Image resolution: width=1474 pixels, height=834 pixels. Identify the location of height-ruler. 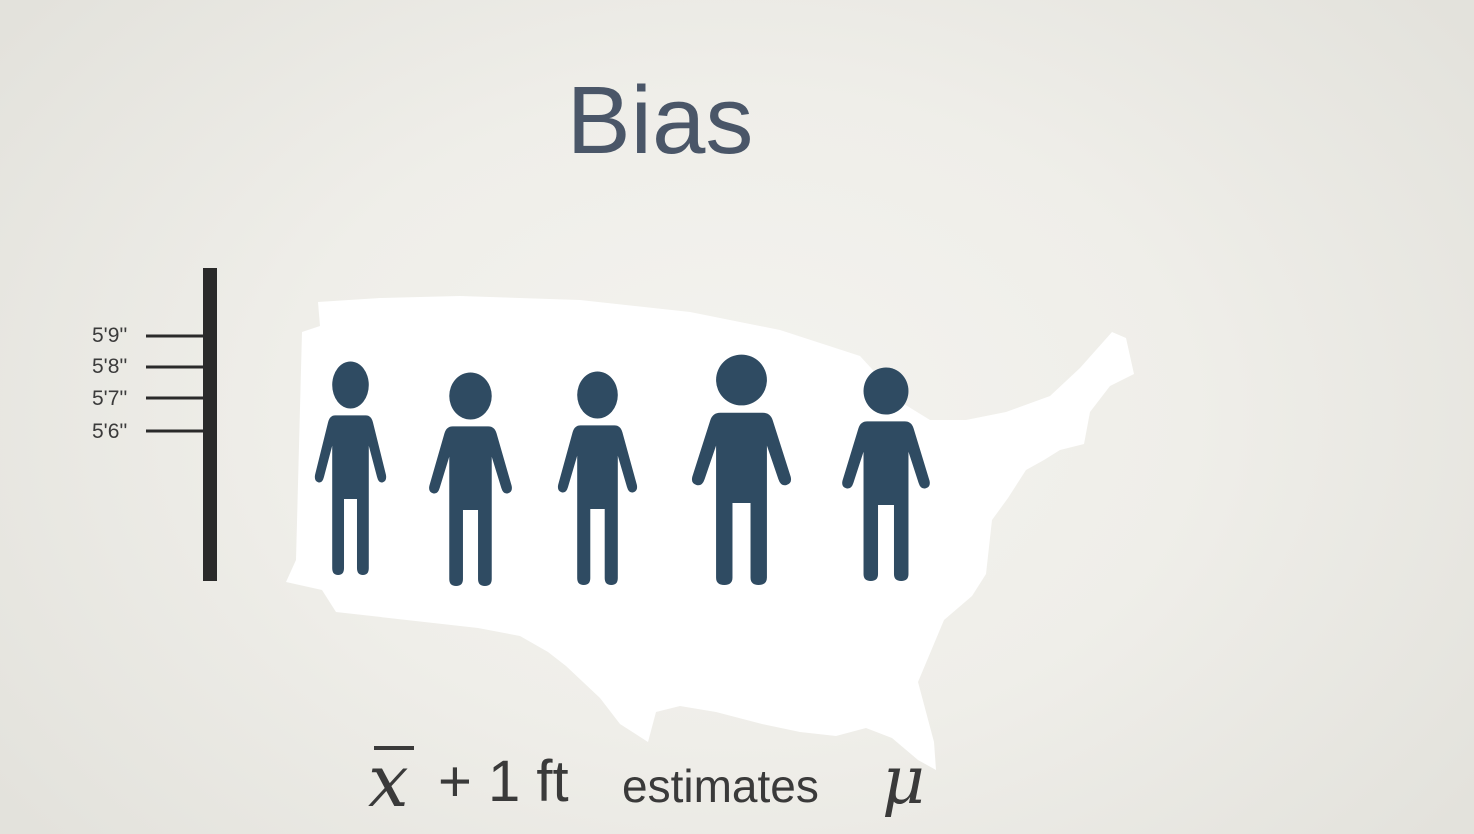
(210, 424).